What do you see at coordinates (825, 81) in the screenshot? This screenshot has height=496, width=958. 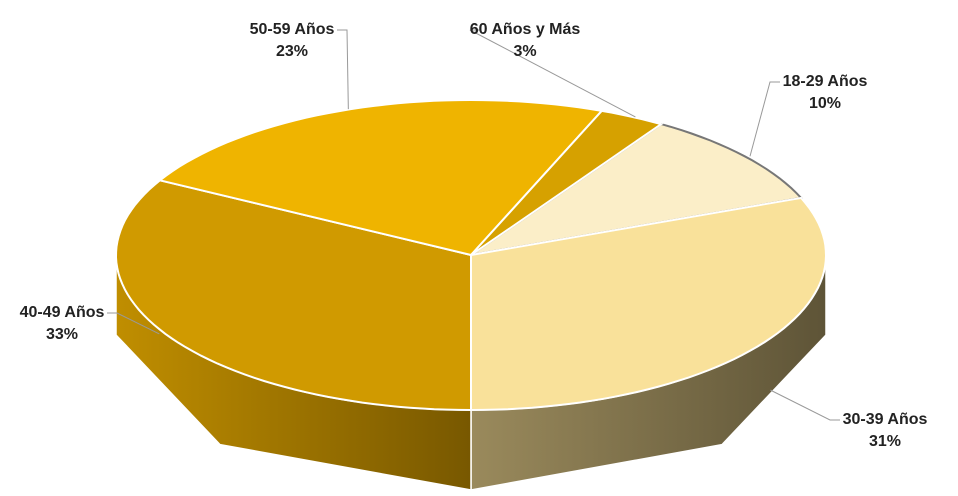 I see `slice-label: 18-29 Años` at bounding box center [825, 81].